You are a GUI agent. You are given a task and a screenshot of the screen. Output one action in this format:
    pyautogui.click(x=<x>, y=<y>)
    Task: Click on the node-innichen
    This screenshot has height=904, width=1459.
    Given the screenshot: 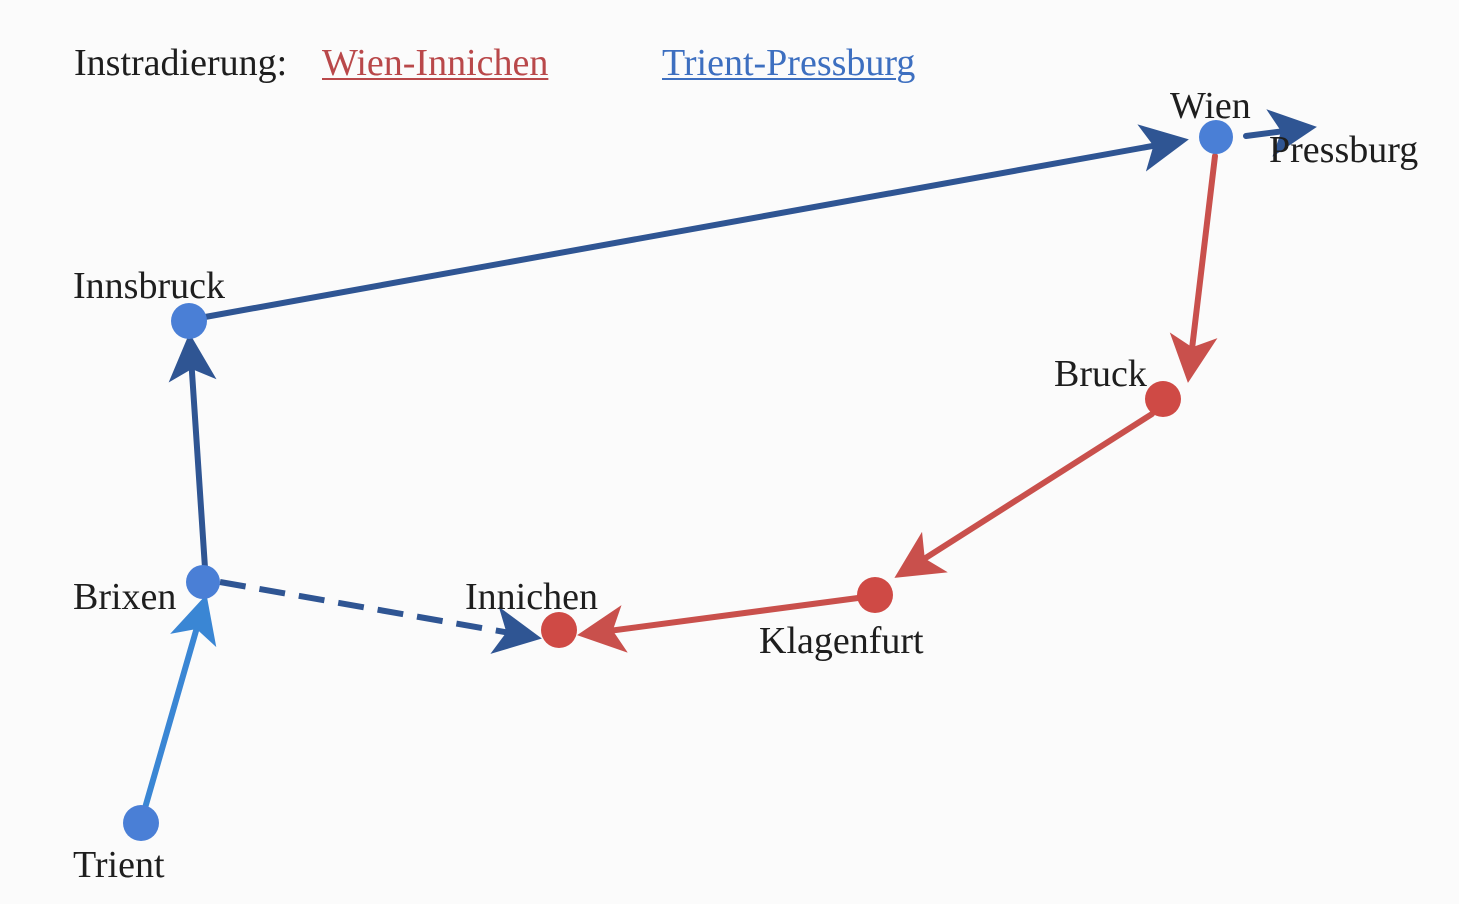 What is the action you would take?
    pyautogui.click(x=559, y=630)
    